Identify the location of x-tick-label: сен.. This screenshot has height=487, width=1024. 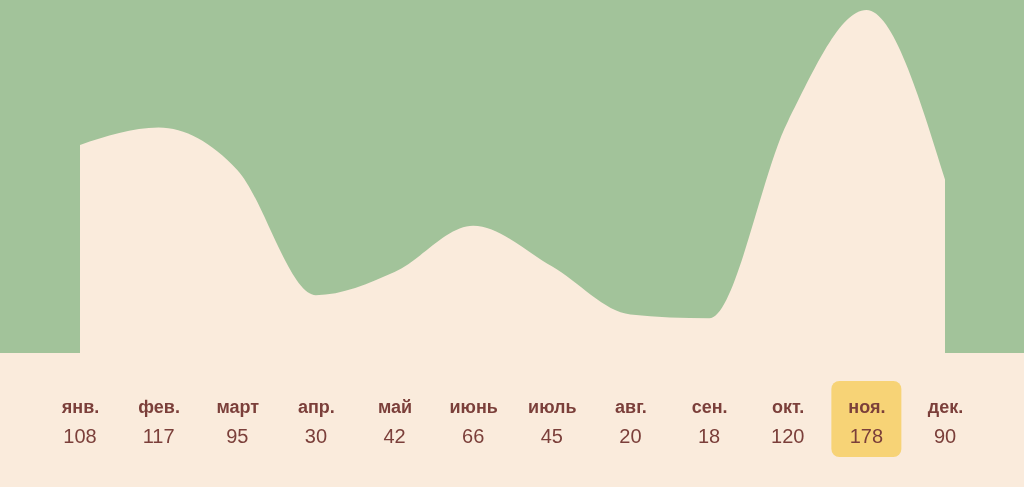
(709, 407).